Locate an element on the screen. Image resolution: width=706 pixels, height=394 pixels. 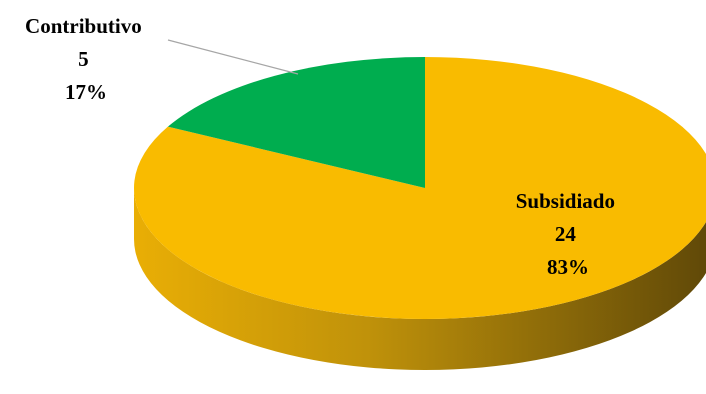
contributivo-category-label: Contributivo is located at coordinates (83, 26).